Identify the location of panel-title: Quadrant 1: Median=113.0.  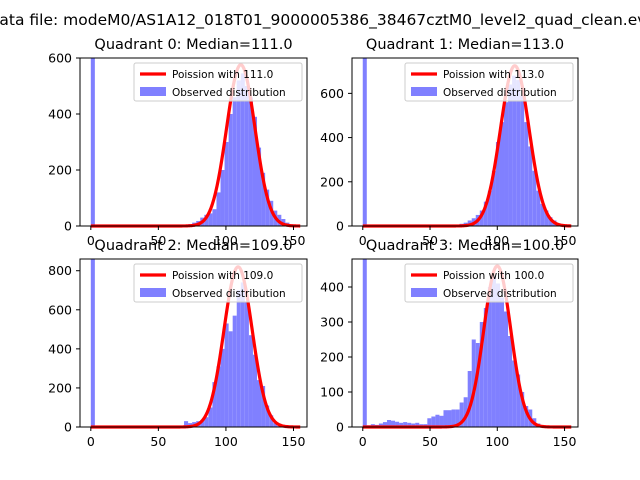
(465, 45).